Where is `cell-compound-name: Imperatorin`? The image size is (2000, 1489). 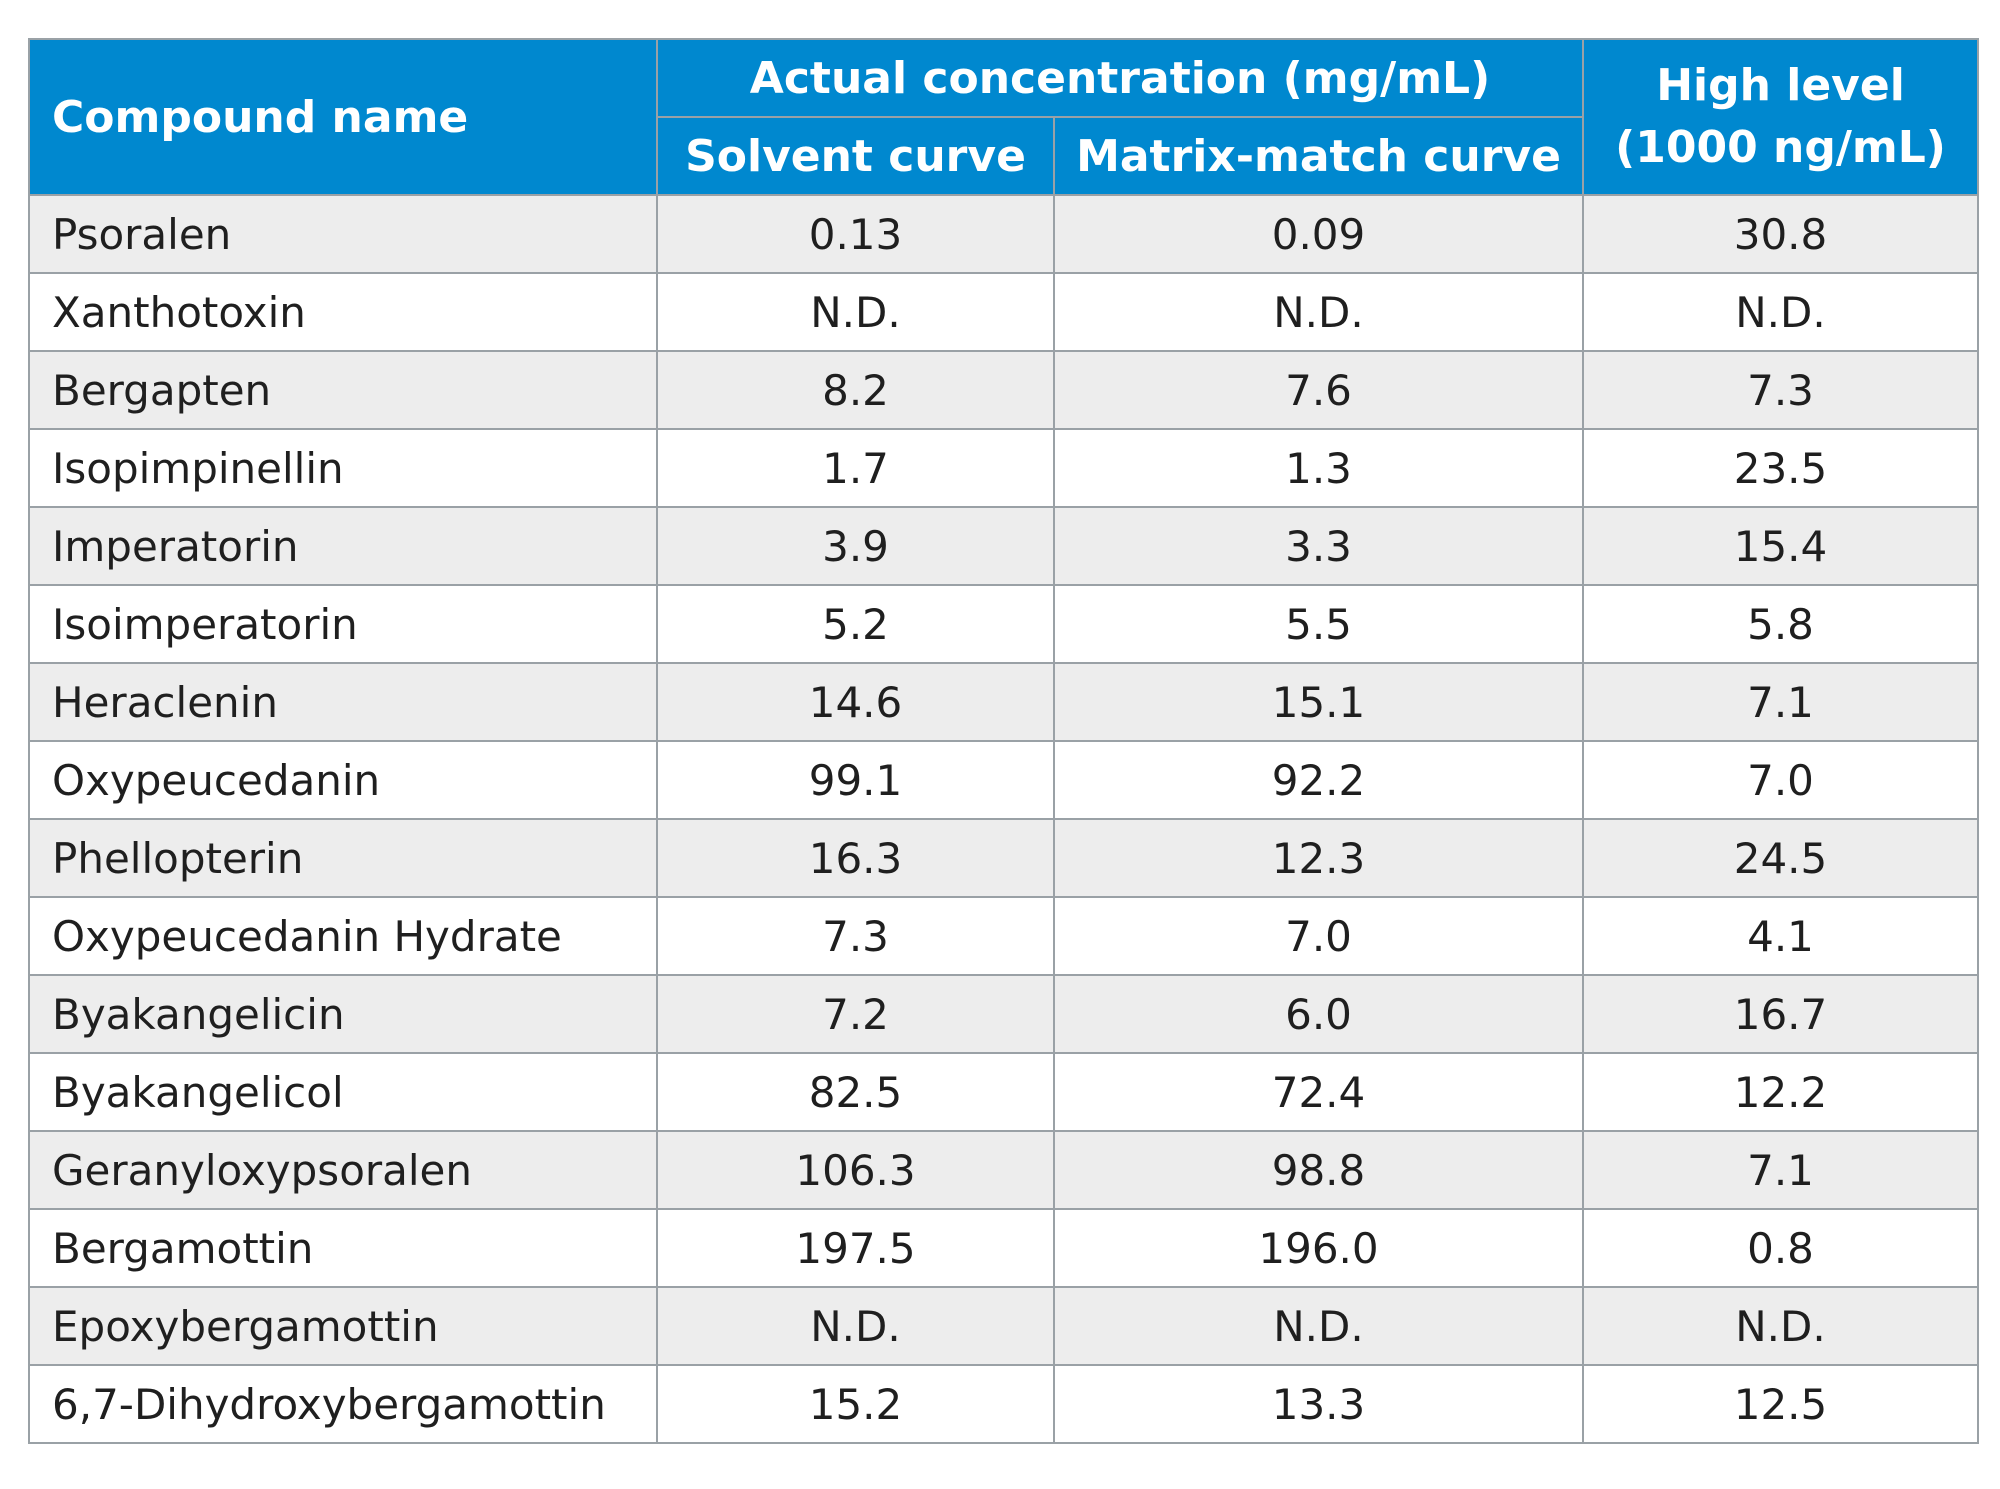
cell-compound-name: Imperatorin is located at coordinates (343, 546).